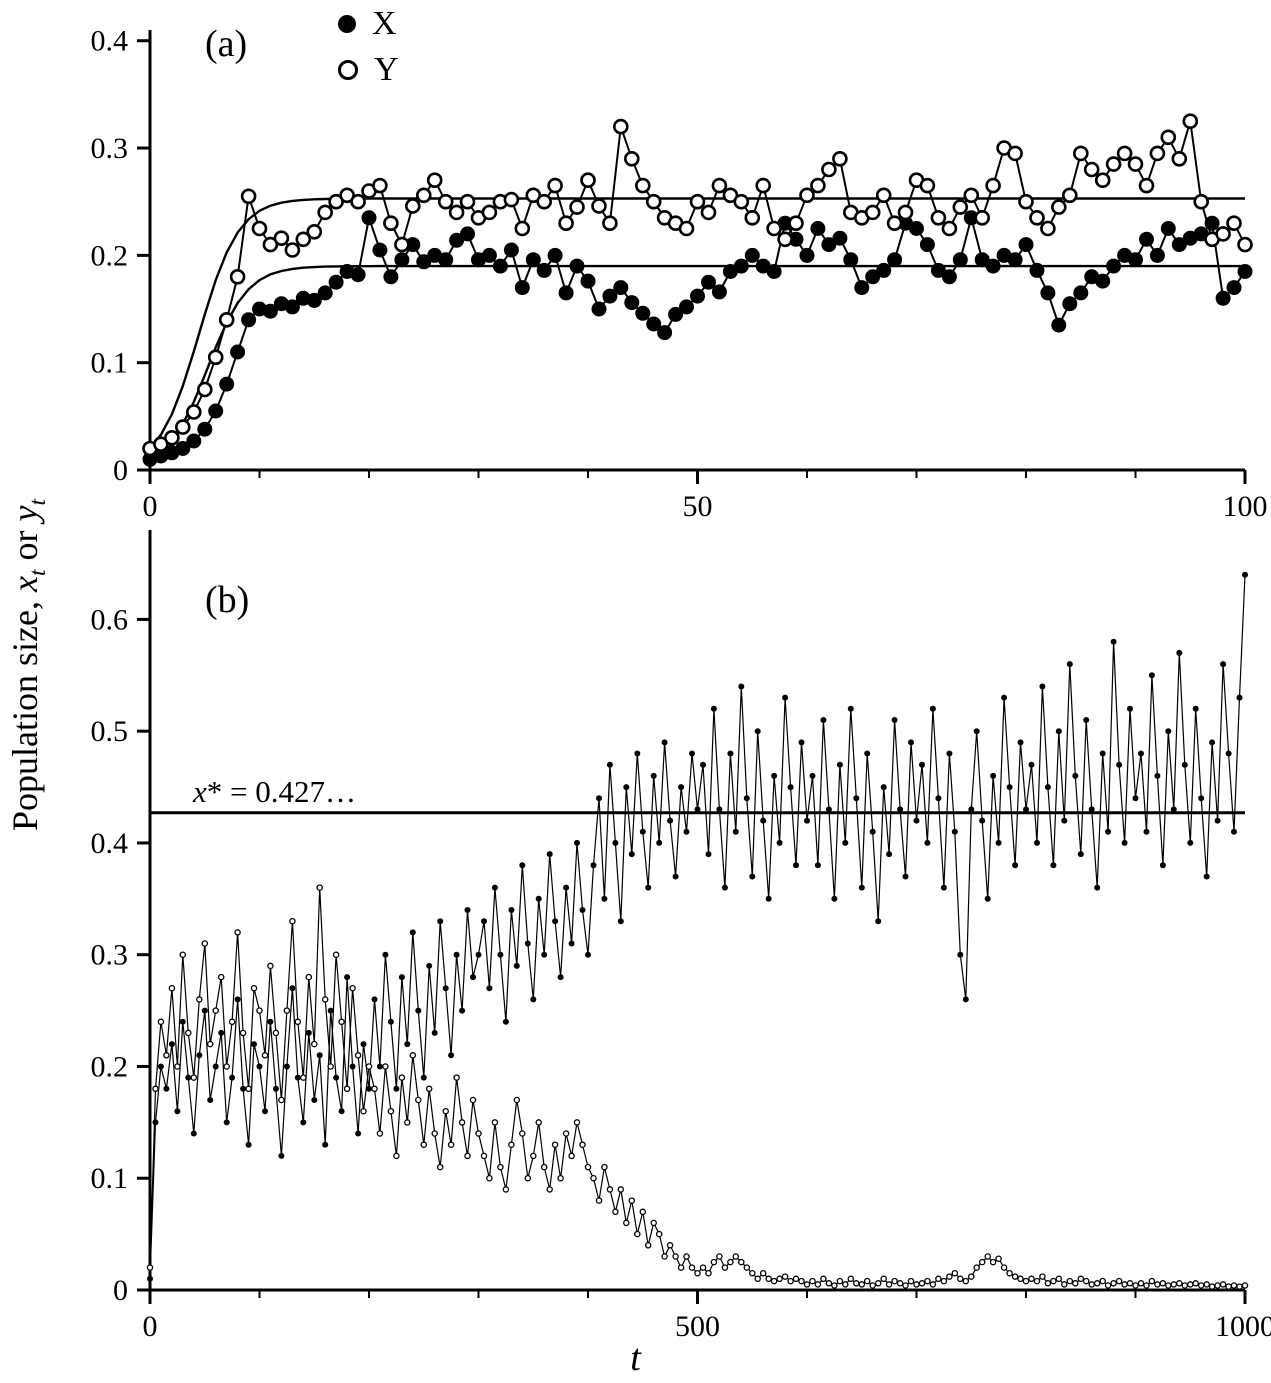 The image size is (1271, 1383). What do you see at coordinates (24, 513) in the screenshot?
I see `y-axis-title-y: y` at bounding box center [24, 513].